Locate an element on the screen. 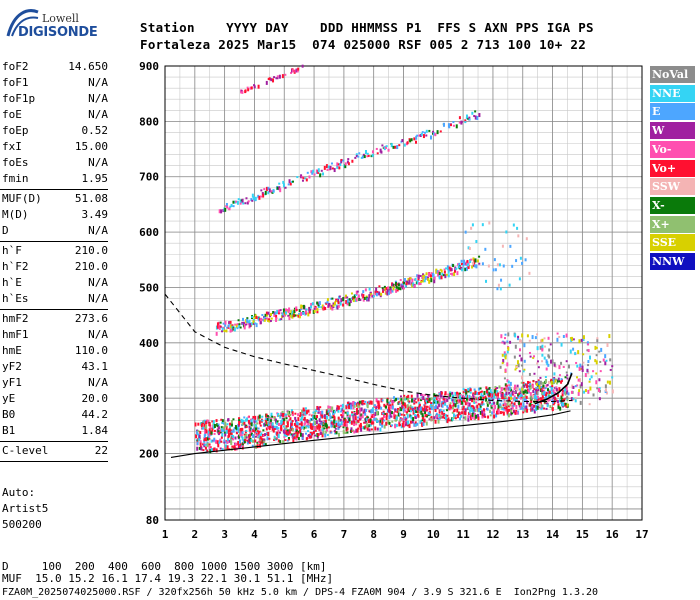 This screenshot has width=700, height=600. param-key: foF1p is located at coordinates (19, 98).